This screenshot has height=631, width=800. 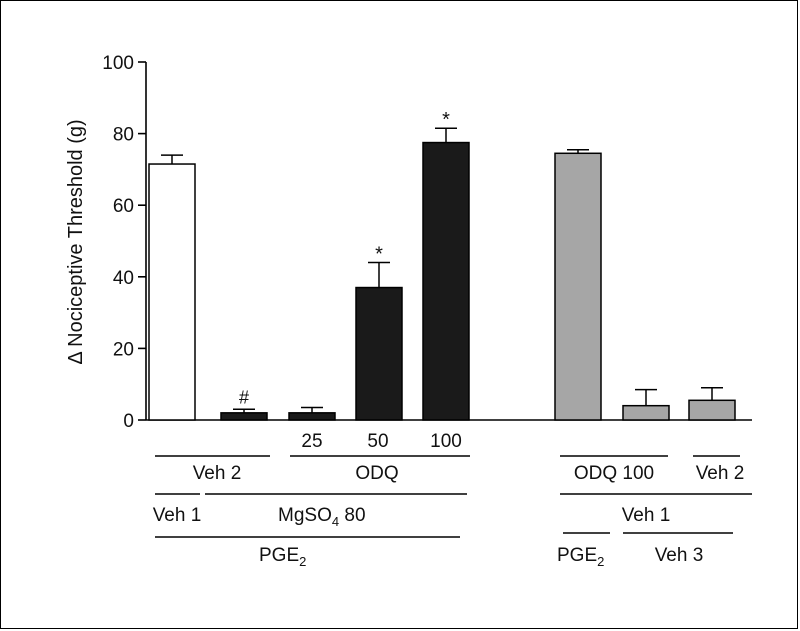 What do you see at coordinates (123, 206) in the screenshot?
I see `y-tick-label: 60` at bounding box center [123, 206].